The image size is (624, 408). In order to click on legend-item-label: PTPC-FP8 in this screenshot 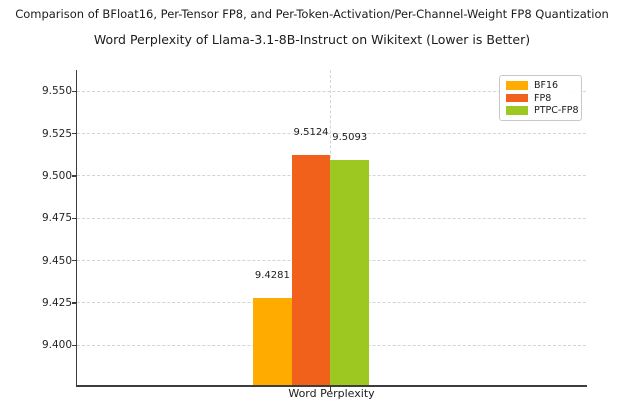, I will do `click(556, 111)`.